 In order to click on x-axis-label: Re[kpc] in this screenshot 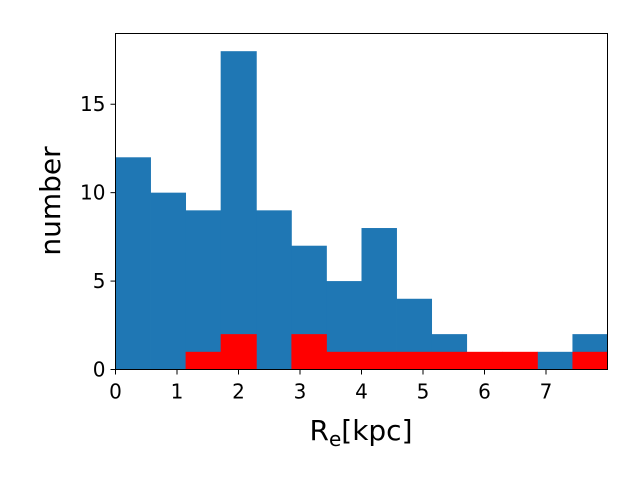, I will do `click(360, 432)`.